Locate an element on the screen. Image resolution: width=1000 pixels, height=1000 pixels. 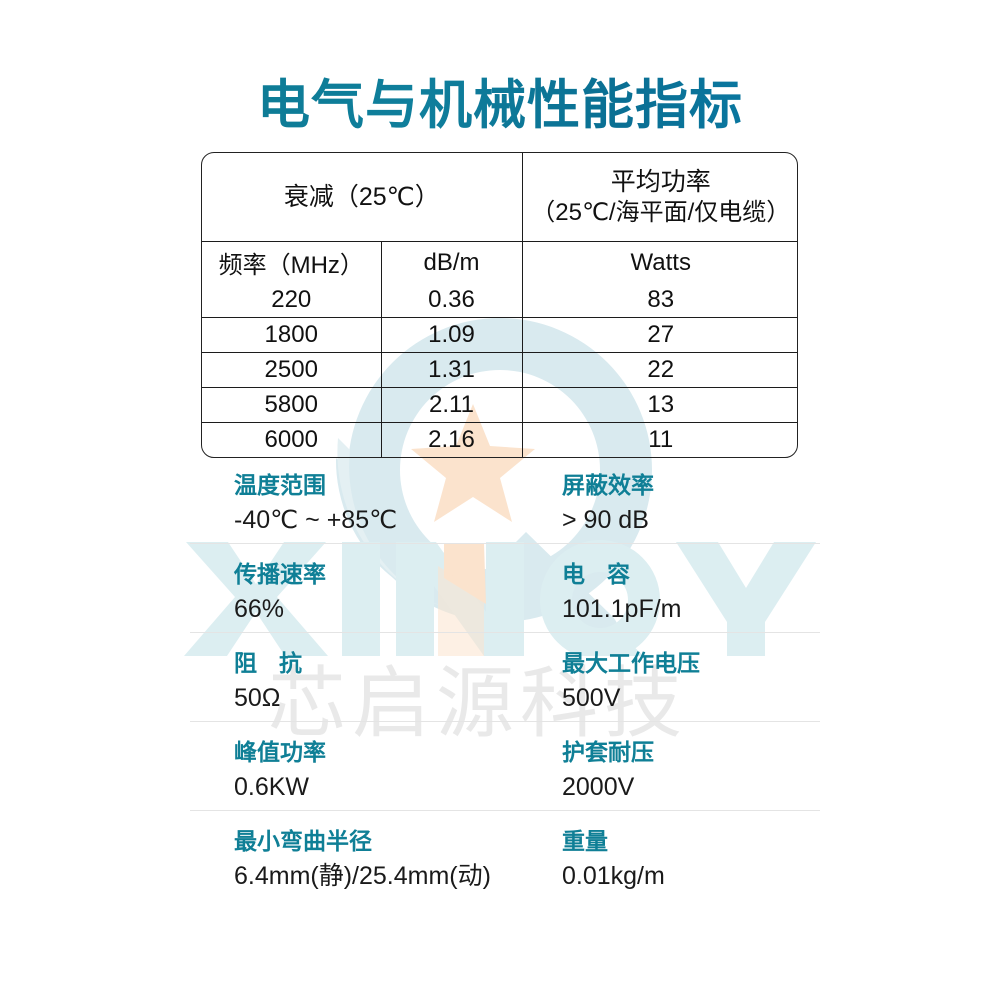
group-header-title: 衰减（25℃） is located at coordinates (361, 197).